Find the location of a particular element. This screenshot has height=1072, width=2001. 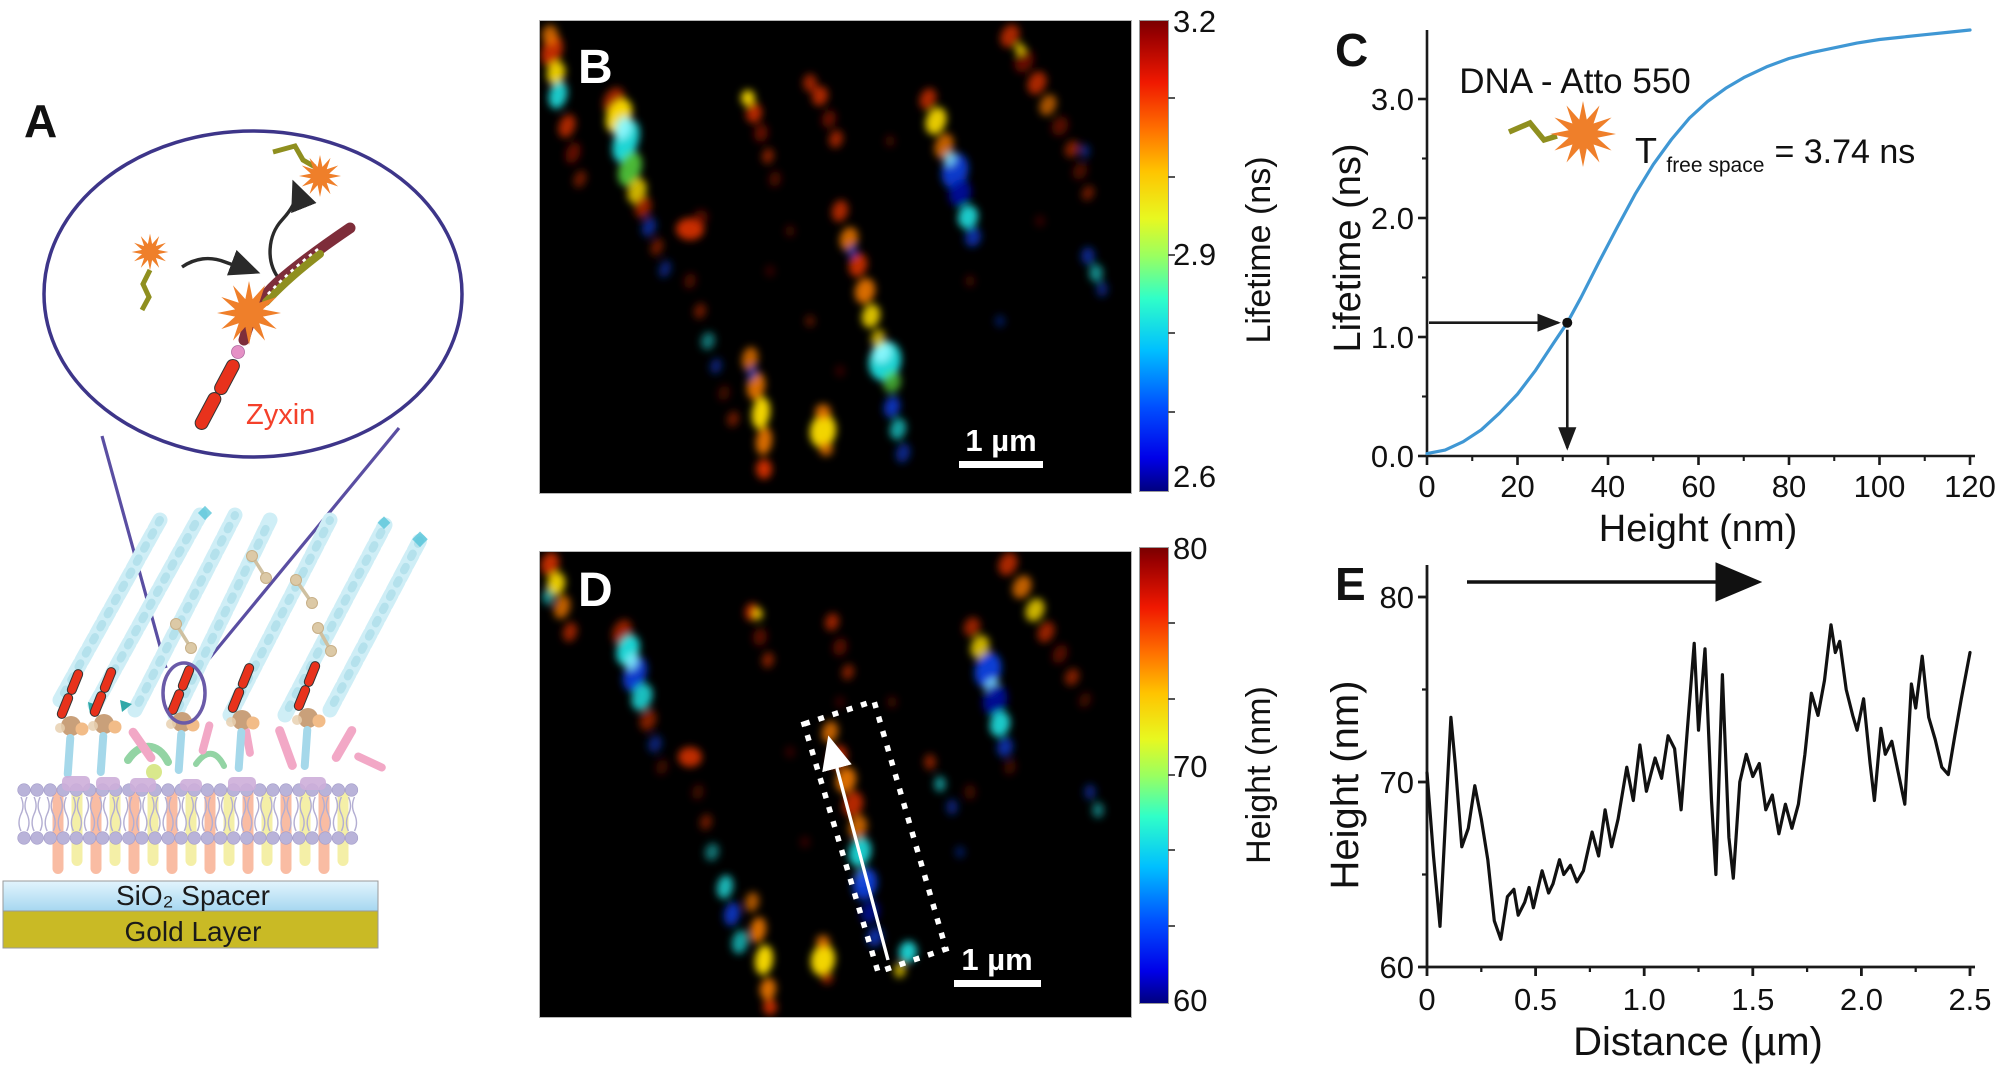

axes: 0 0.5 1.0 1.5 2.0 2.5 60 70 80 is located at coordinates (1686, 791).